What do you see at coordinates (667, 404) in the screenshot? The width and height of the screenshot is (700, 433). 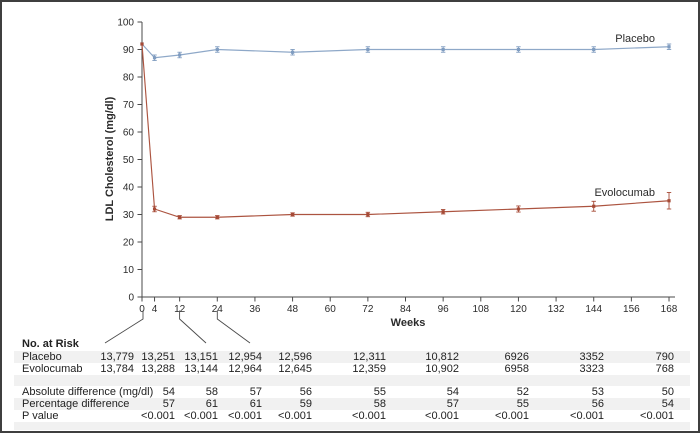 I see `value-cell-week-168: 54` at bounding box center [667, 404].